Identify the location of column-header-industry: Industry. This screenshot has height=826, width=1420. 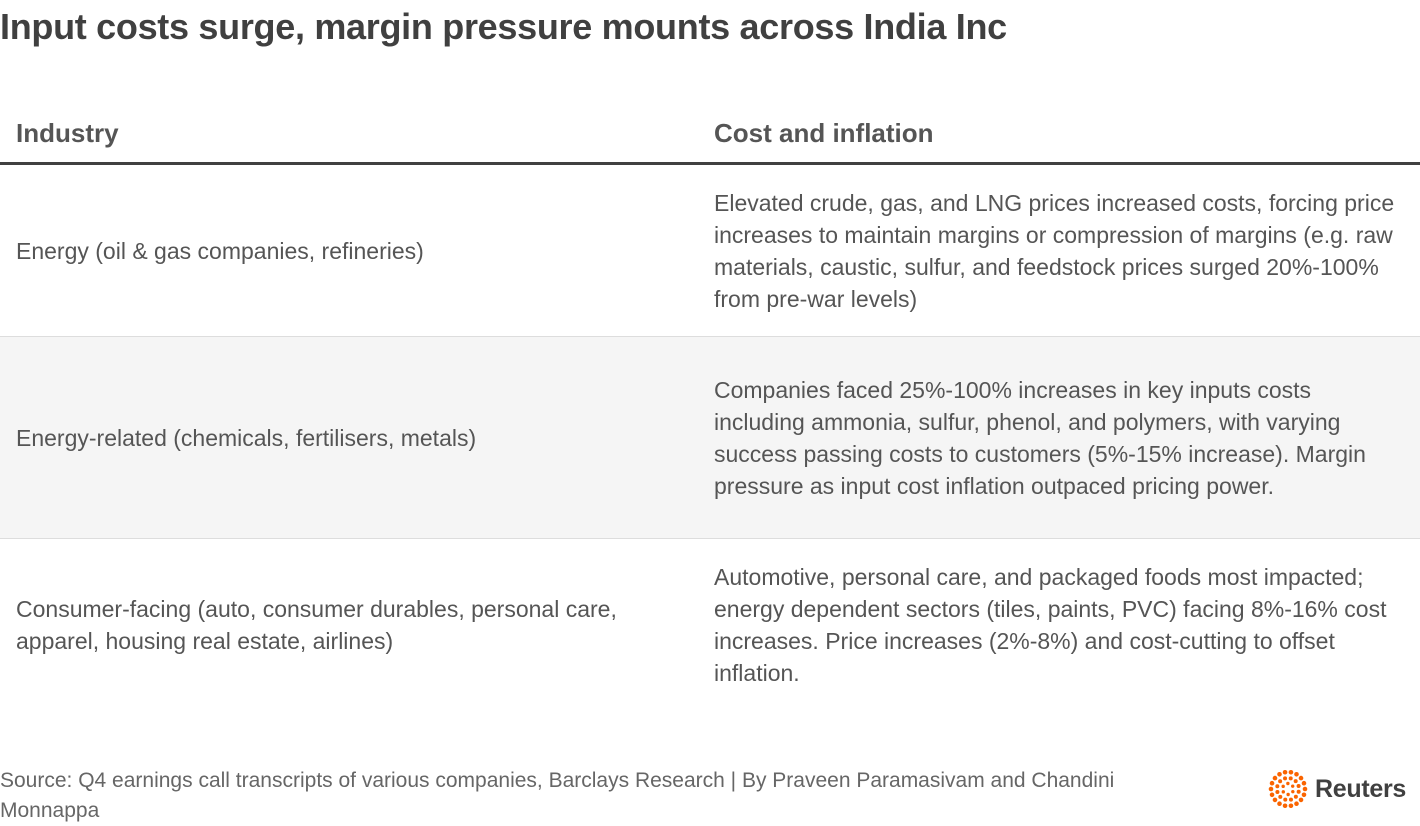
(67, 132).